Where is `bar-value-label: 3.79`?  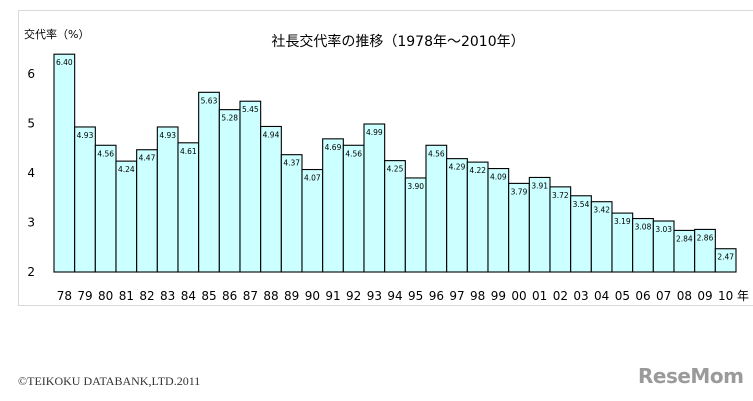
bar-value-label: 3.79 is located at coordinates (519, 191).